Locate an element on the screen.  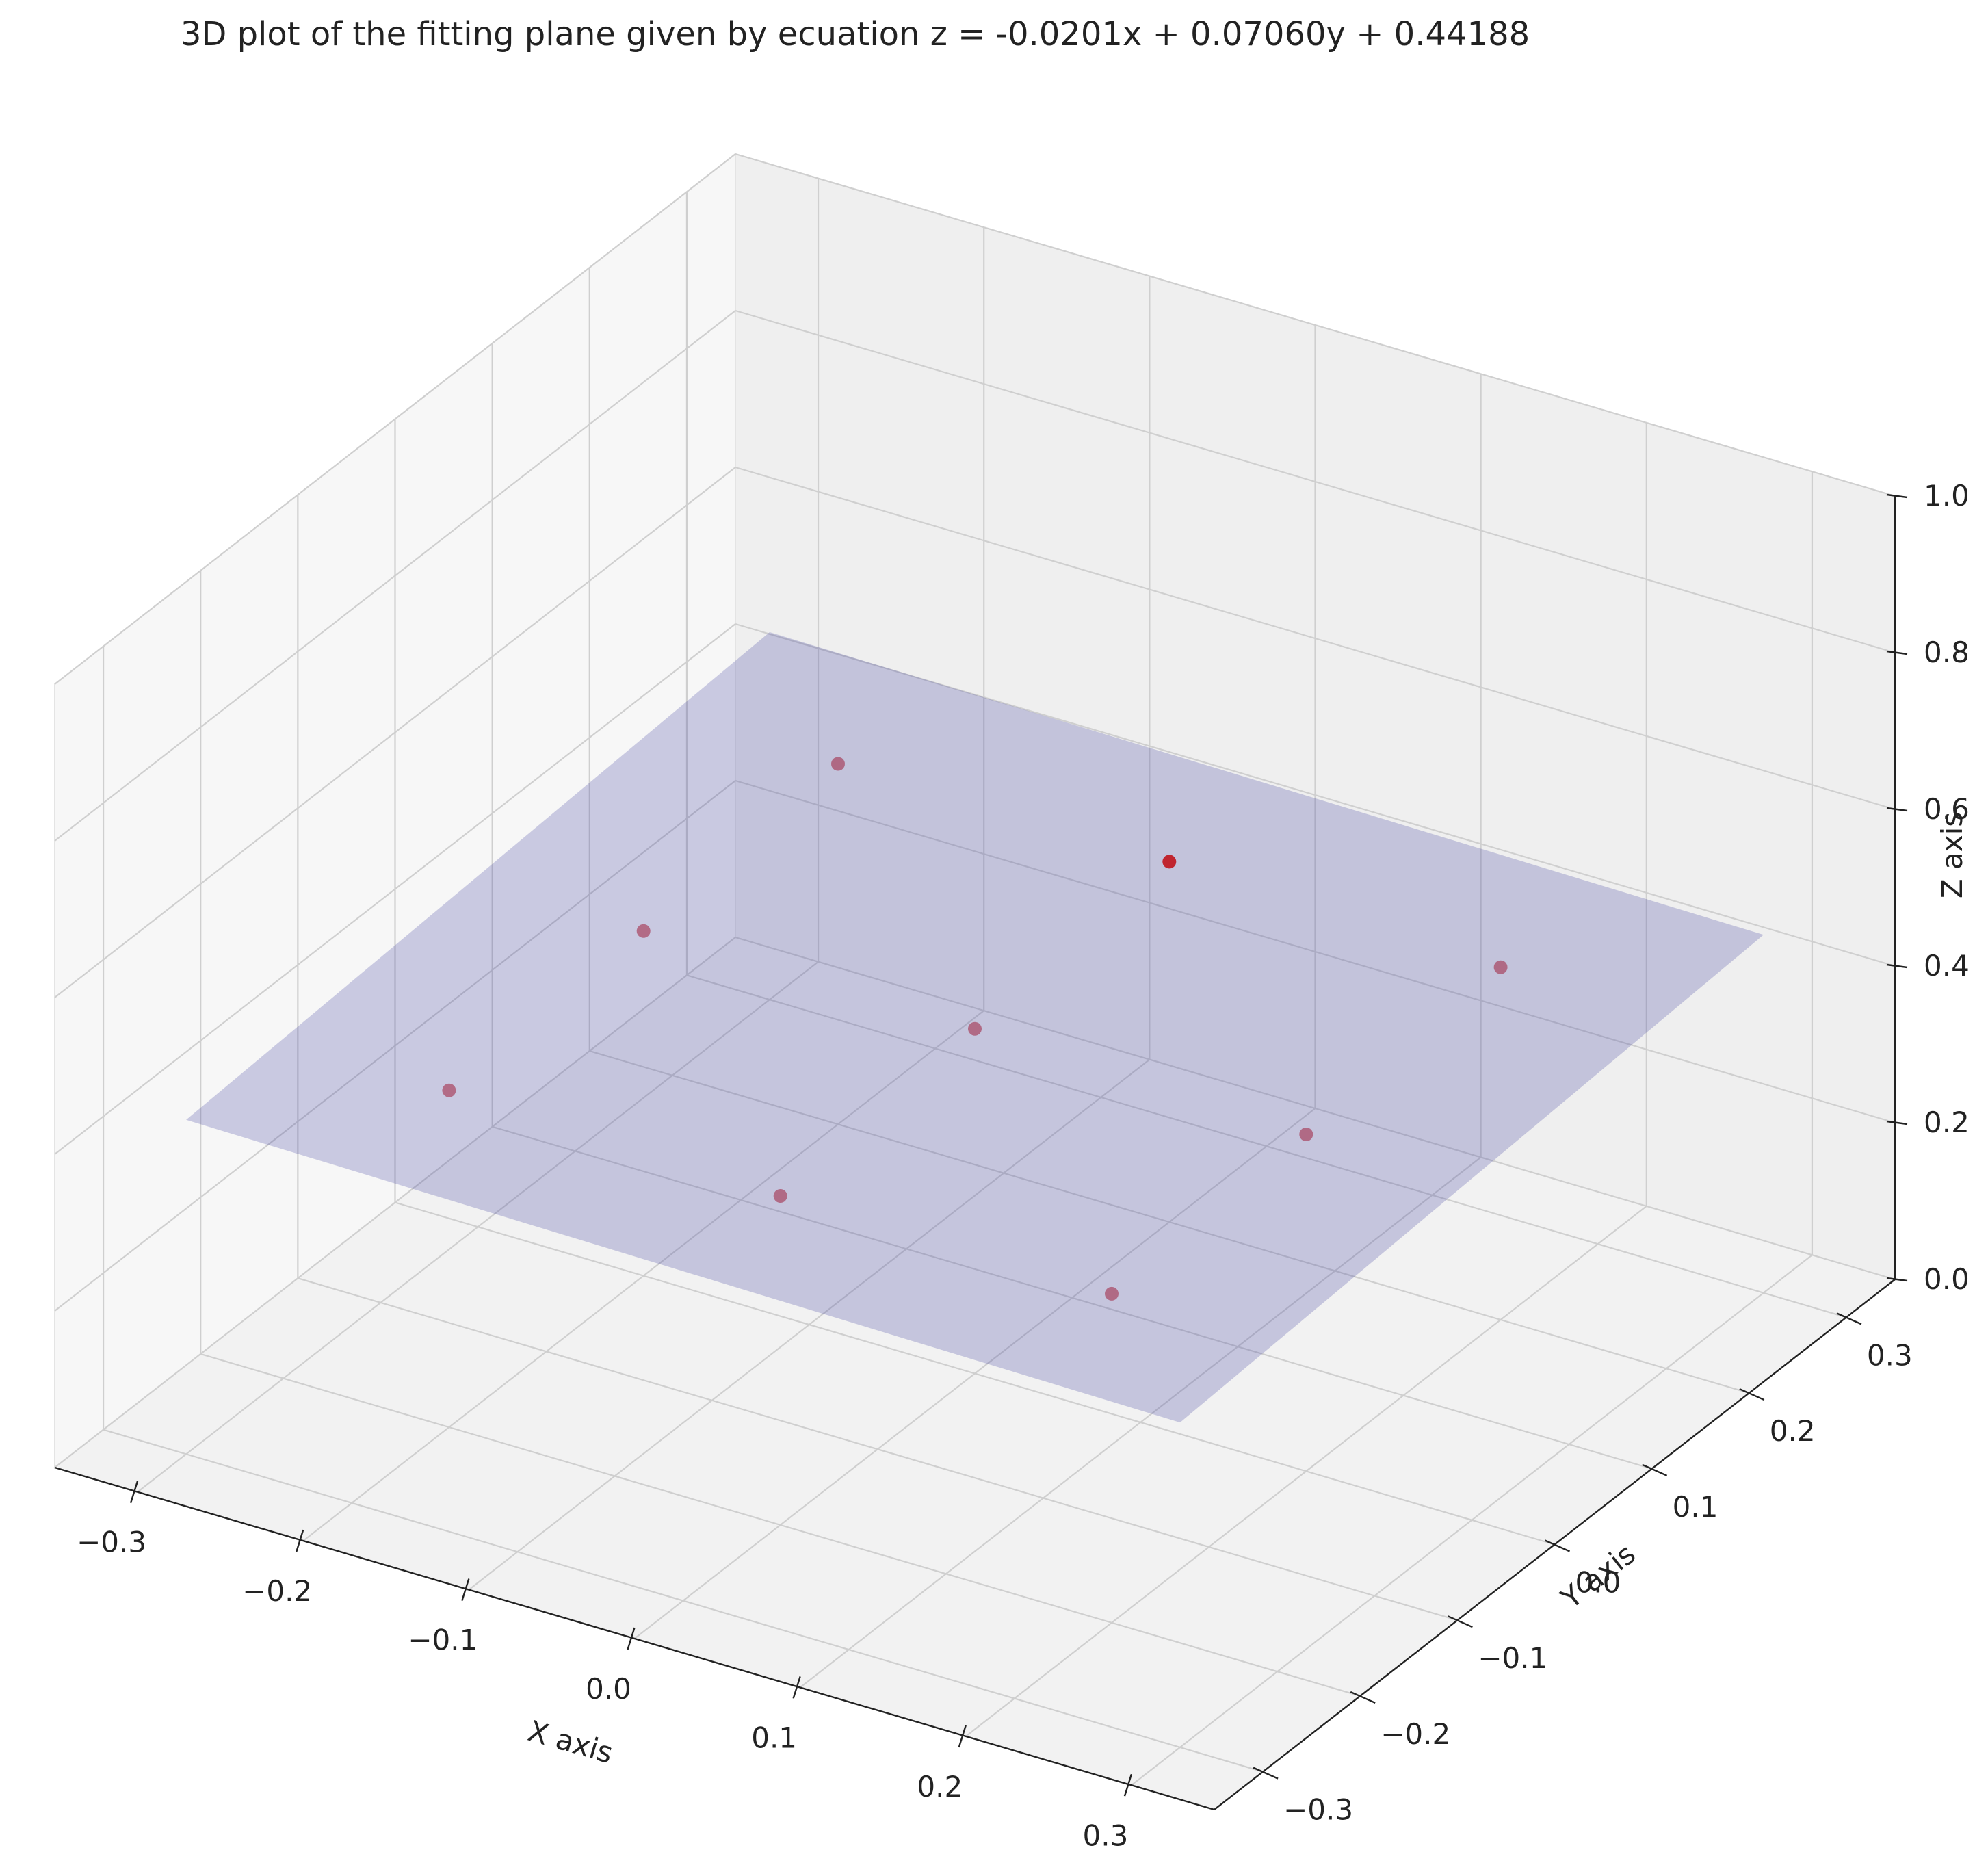
y-axis-ticks: −0.3 −0.2 −0.1 0.0 0.1 0.2 0.3 is located at coordinates (1583, 1569).